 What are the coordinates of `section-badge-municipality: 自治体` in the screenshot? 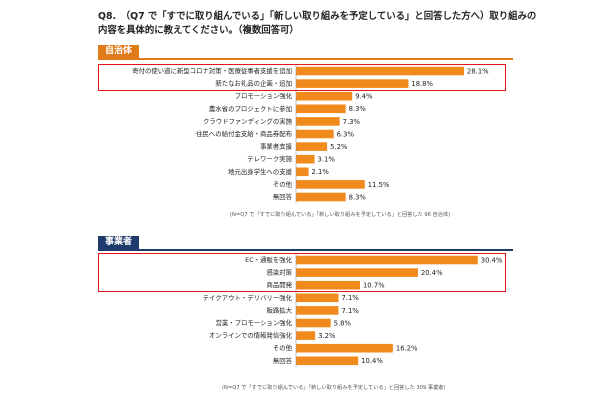 It's located at (119, 51).